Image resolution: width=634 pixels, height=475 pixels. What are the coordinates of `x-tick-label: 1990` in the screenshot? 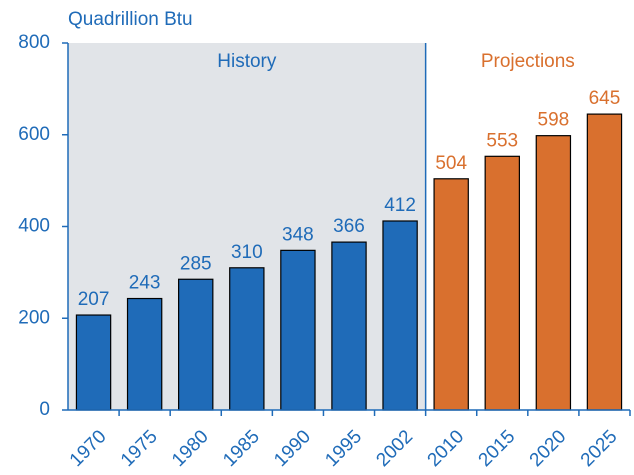 It's located at (292, 448).